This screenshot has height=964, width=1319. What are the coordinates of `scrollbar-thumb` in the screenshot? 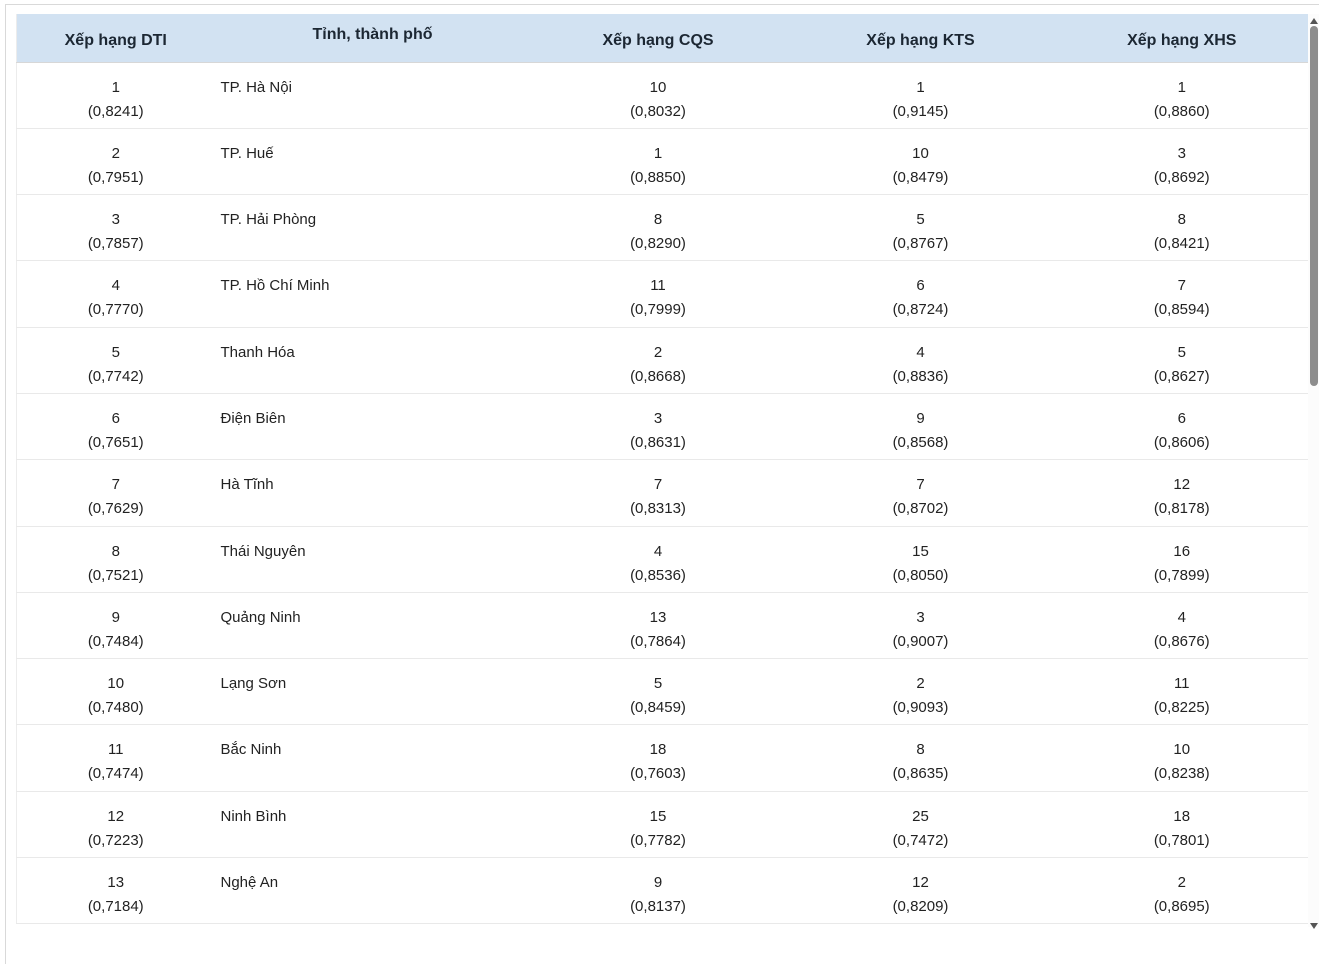 It's located at (1313, 206).